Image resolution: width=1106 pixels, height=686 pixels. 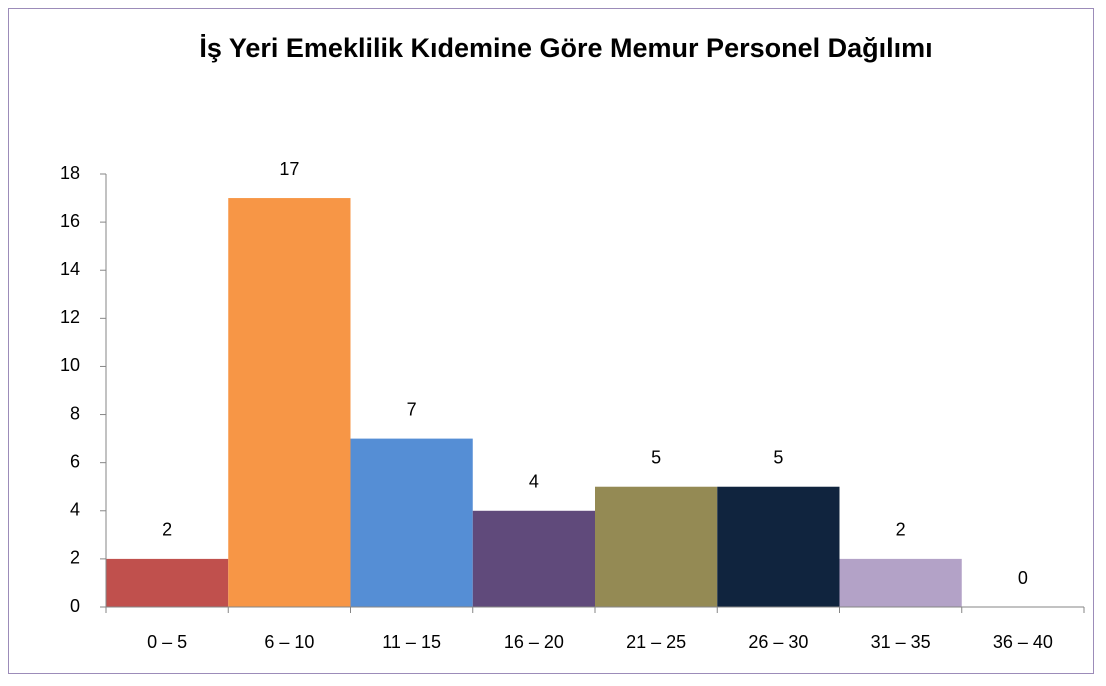 What do you see at coordinates (656, 642) in the screenshot?
I see `x-tick-label: 21 – 25` at bounding box center [656, 642].